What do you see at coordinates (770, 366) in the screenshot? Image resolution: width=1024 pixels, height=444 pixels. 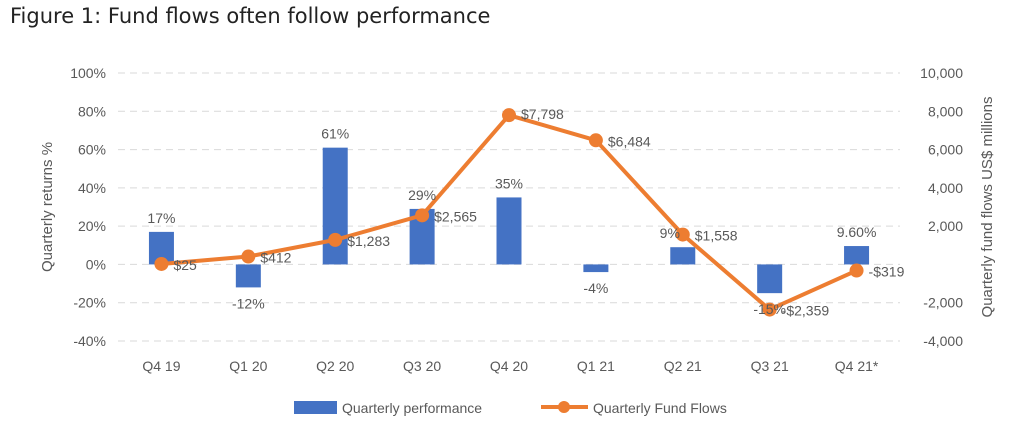 I see `x-tick-label: Q3 21` at bounding box center [770, 366].